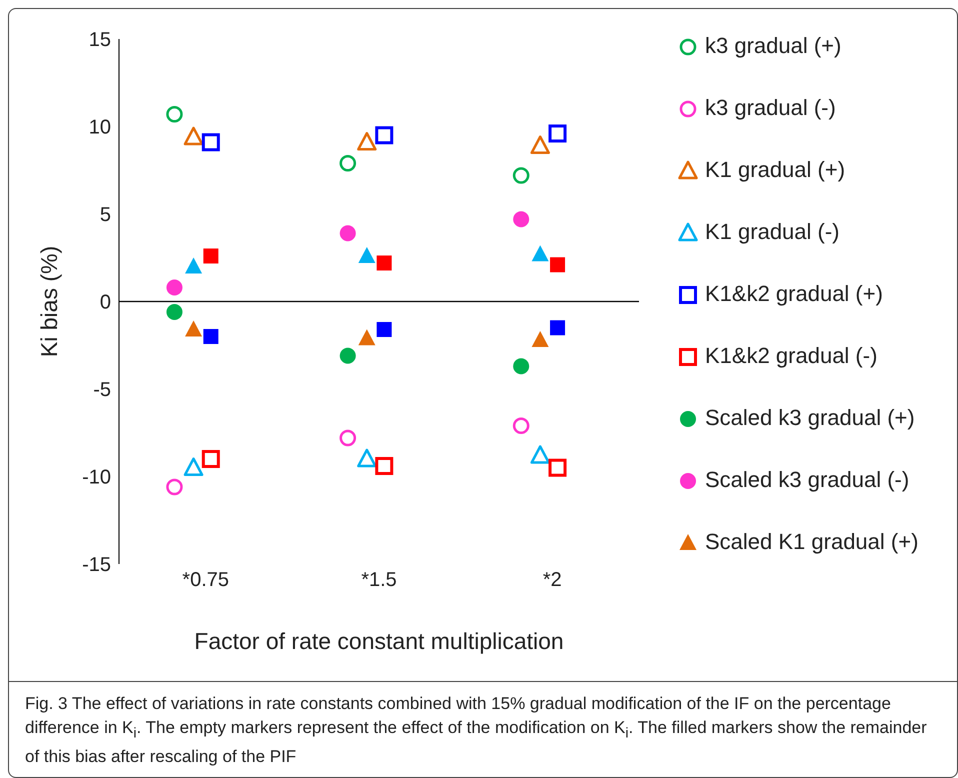  What do you see at coordinates (794, 294) in the screenshot?
I see `legend-label: K1&k2 gradual (+)` at bounding box center [794, 294].